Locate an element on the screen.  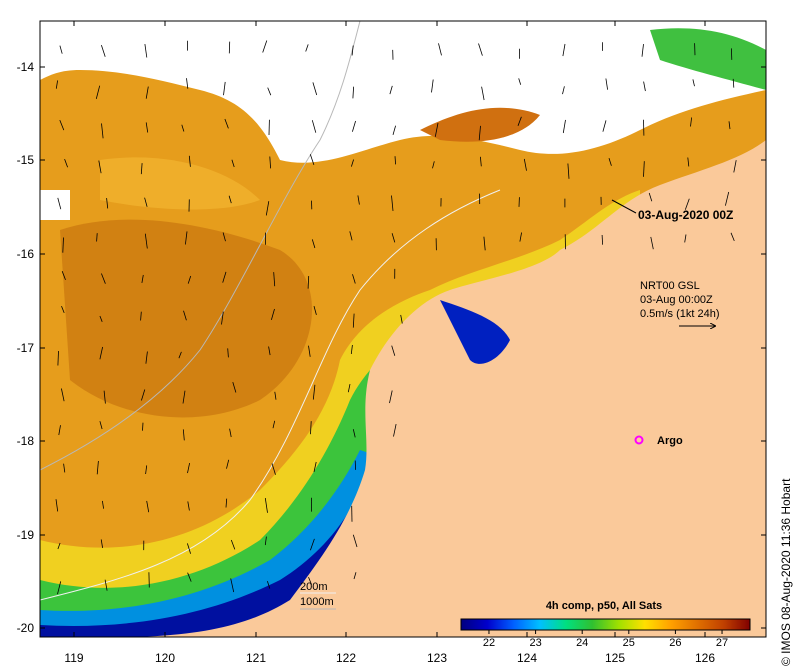
x-tick: 125 is located at coordinates (615, 343).